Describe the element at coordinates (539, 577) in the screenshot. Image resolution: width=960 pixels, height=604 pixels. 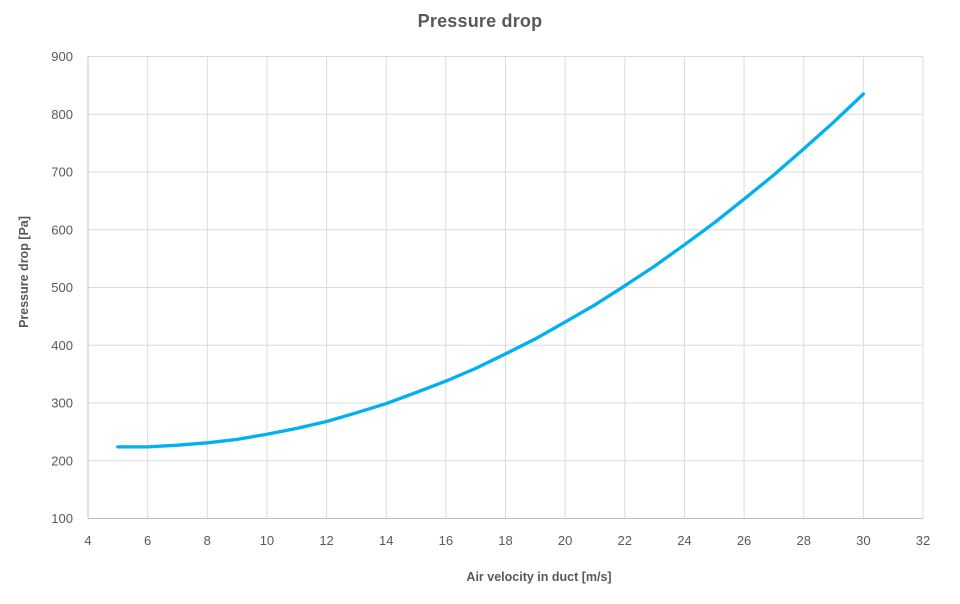
I see `x-axis-title: Air velocity in duct [m/s]` at that location.